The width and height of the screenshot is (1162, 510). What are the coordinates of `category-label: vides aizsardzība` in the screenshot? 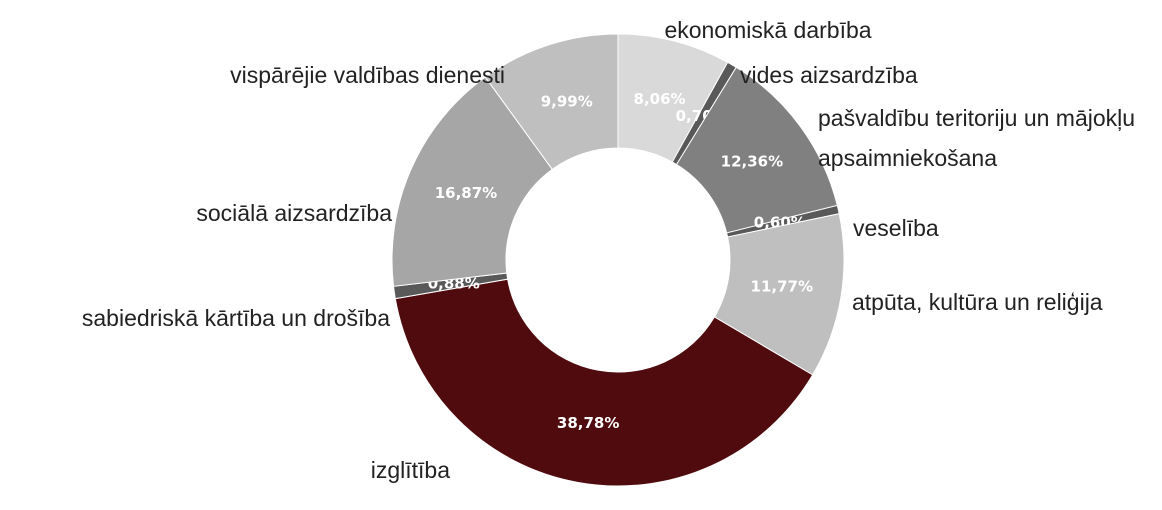 It's located at (829, 75).